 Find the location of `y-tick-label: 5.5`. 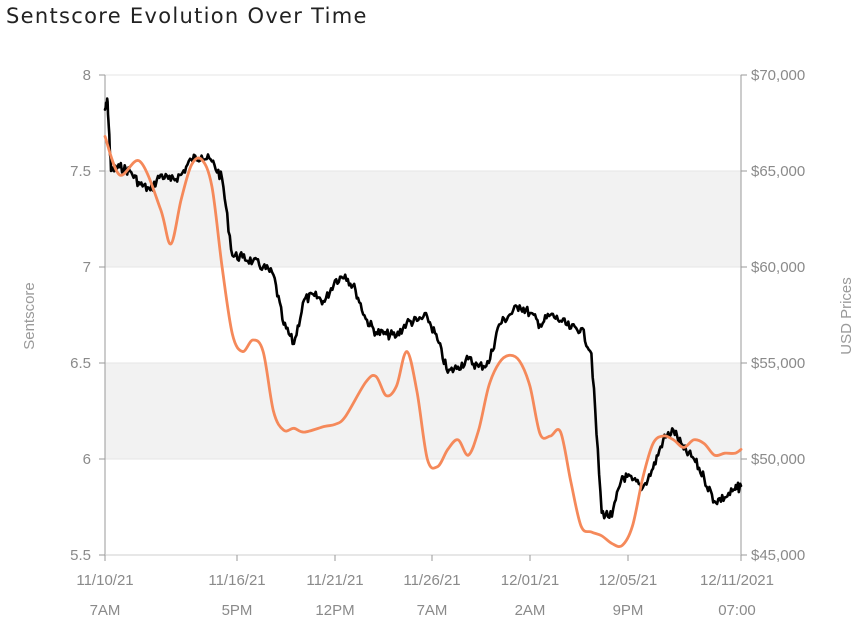

y-tick-label: 5.5 is located at coordinates (80, 555).